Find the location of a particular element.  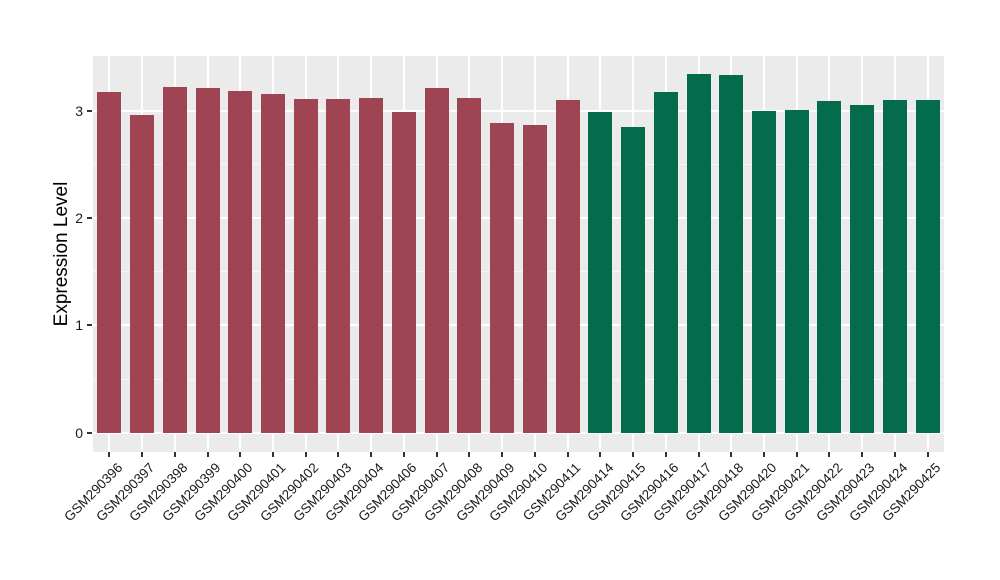

y-tick-label: 1 is located at coordinates (79, 325).